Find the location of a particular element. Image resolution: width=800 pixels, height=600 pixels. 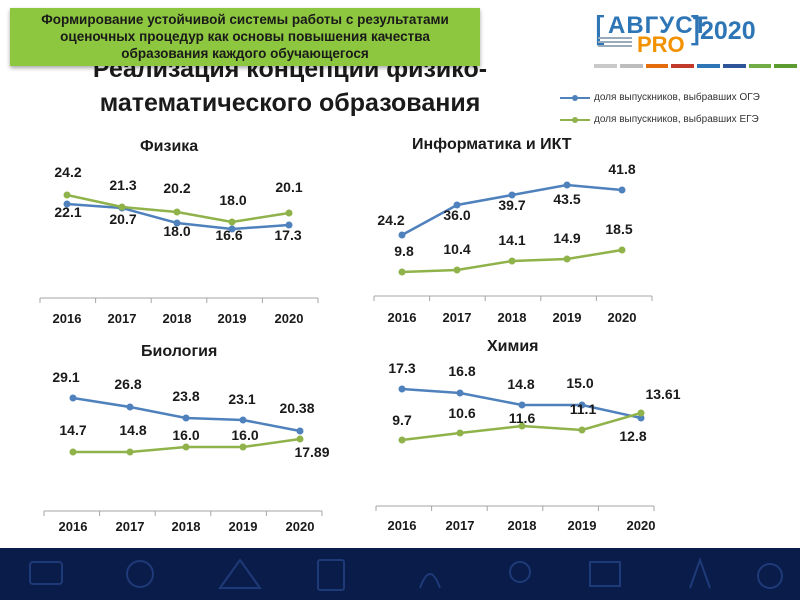

biology-data-label: 20.38 is located at coordinates (296, 408).